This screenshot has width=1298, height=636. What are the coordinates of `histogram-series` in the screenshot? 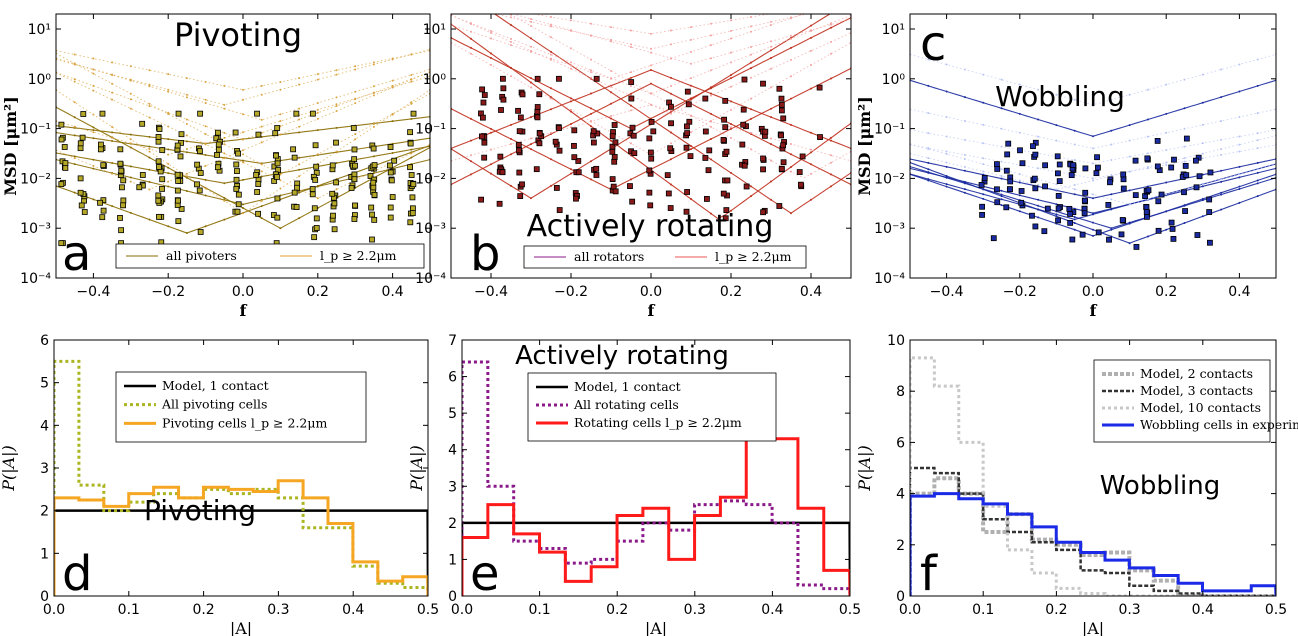 It's located at (241, 537).